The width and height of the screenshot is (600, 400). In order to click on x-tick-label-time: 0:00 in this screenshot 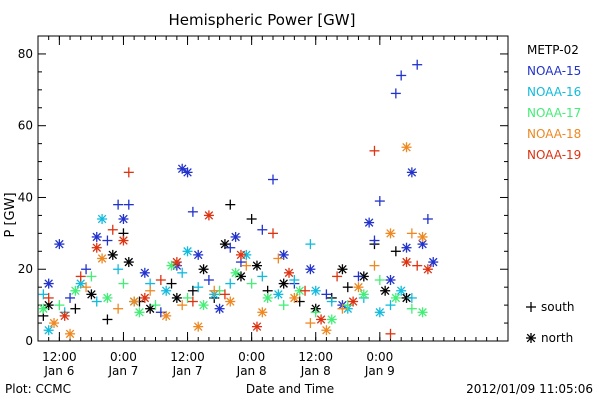, I will do `click(123, 357)`.